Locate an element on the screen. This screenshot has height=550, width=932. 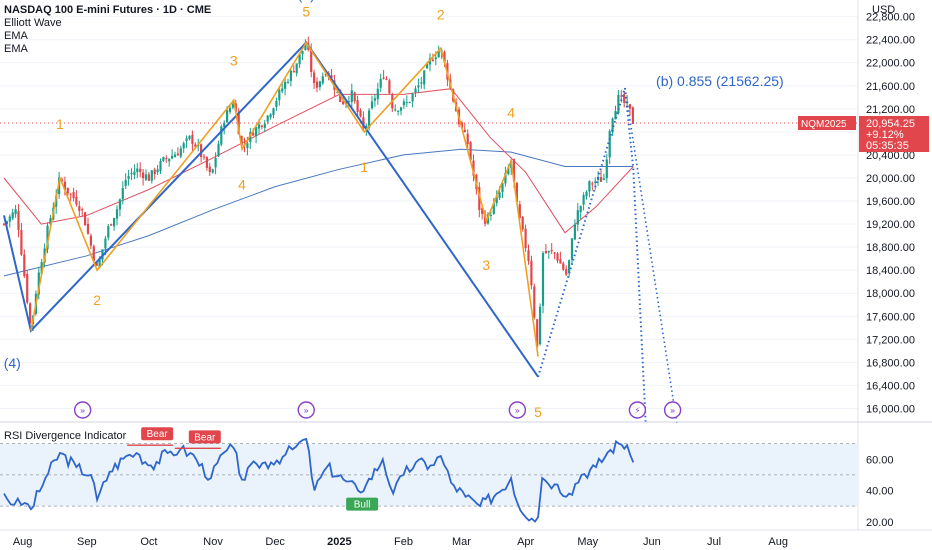
rsi-signal-badge is located at coordinates (204, 437).